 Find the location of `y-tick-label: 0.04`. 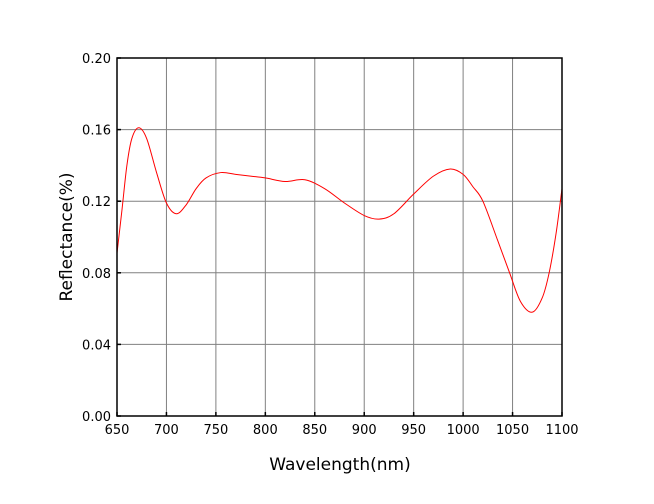

y-tick-label: 0.04 is located at coordinates (96, 345).